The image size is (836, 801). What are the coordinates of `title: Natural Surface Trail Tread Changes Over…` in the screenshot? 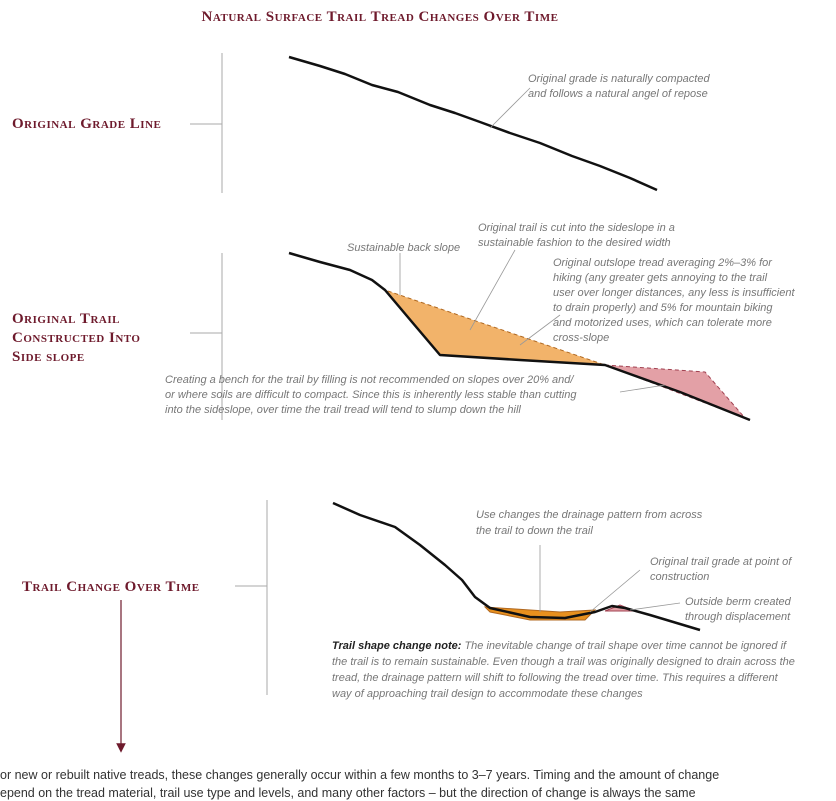 It's located at (380, 17).